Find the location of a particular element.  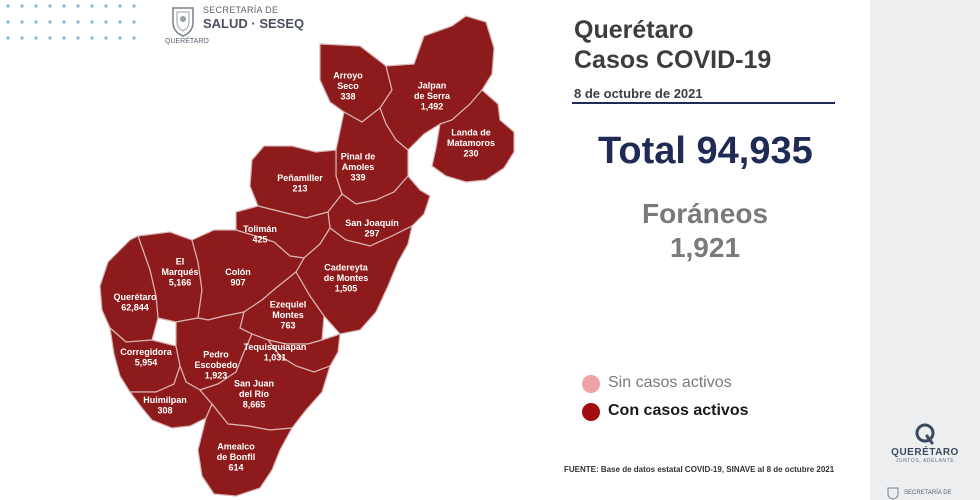

municipality-name-line: Amealco is located at coordinates (236, 447).